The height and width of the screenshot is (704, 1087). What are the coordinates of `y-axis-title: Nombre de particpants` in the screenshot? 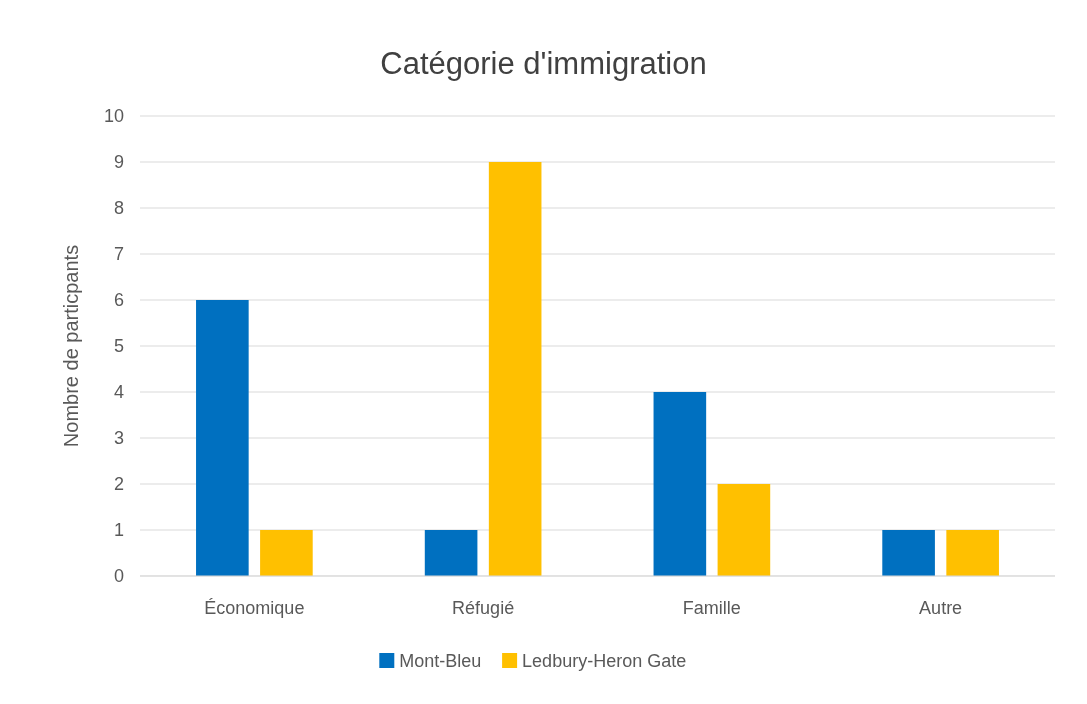 It's located at (71, 346).